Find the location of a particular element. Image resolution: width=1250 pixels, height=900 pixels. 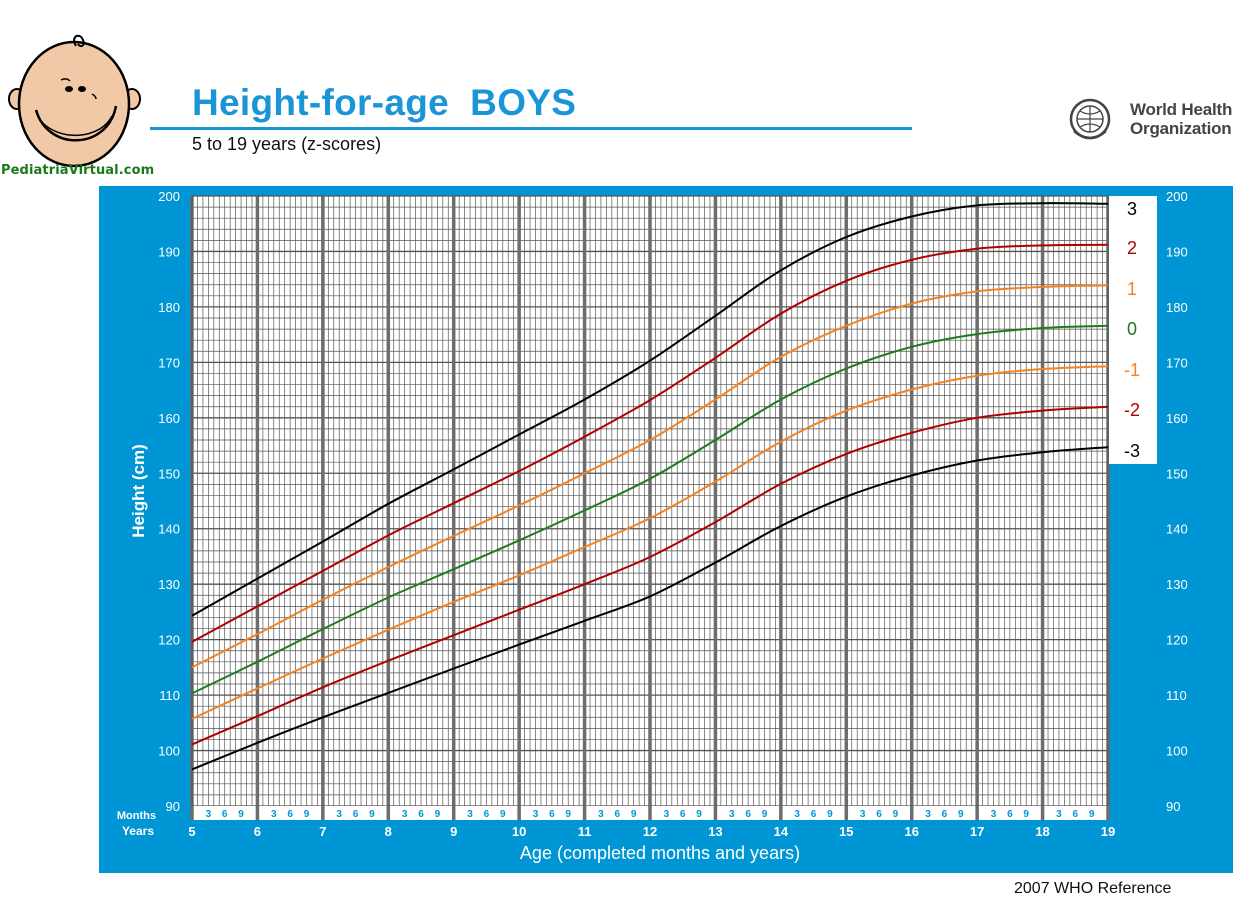

y-tick-label-left: 150 is located at coordinates (169, 473).